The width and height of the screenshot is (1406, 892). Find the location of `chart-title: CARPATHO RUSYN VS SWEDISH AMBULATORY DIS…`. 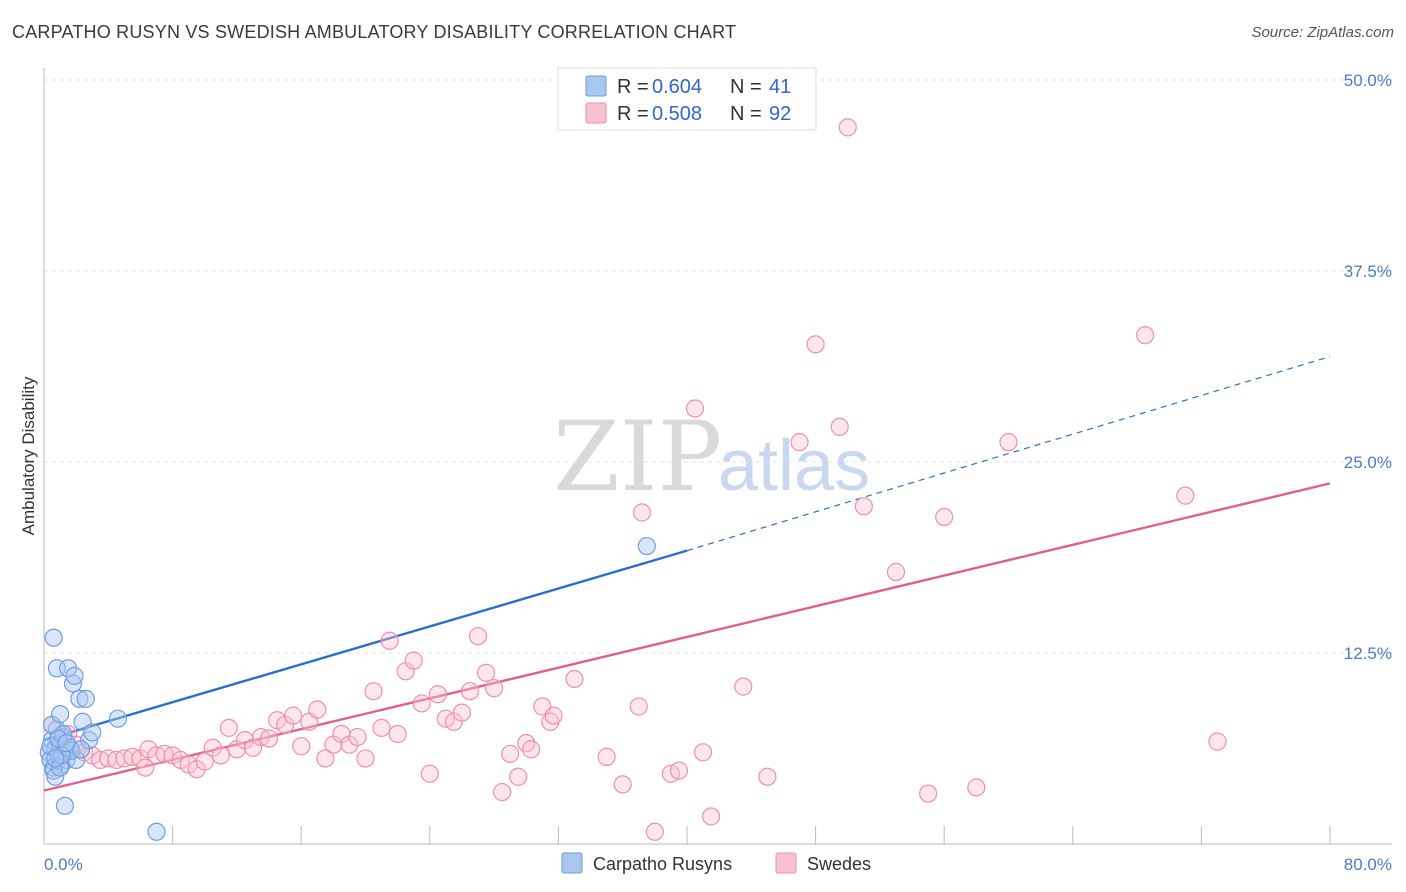

chart-title: CARPATHO RUSYN VS SWEDISH AMBULATORY DIS… is located at coordinates (374, 32).